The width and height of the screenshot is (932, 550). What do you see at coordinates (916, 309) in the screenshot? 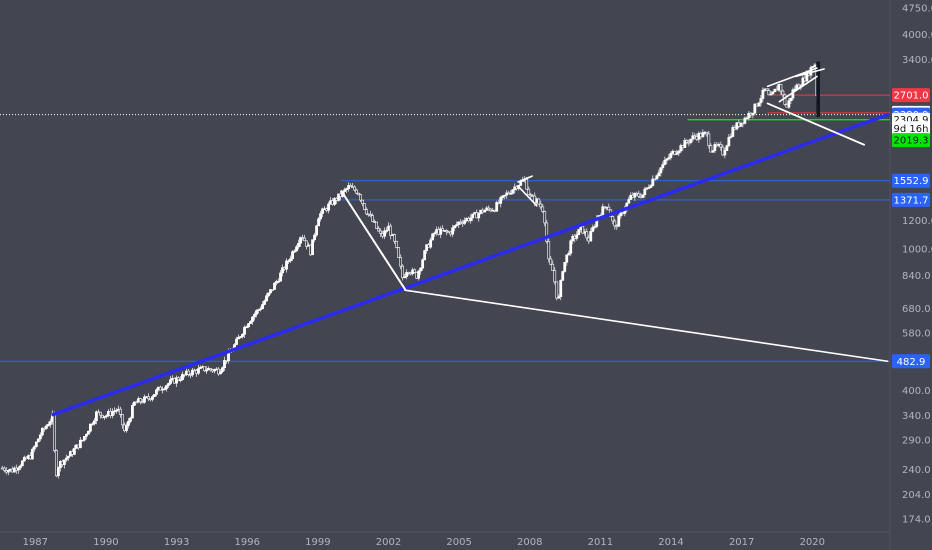
I see `price-tick-label: 680.0` at bounding box center [916, 309].